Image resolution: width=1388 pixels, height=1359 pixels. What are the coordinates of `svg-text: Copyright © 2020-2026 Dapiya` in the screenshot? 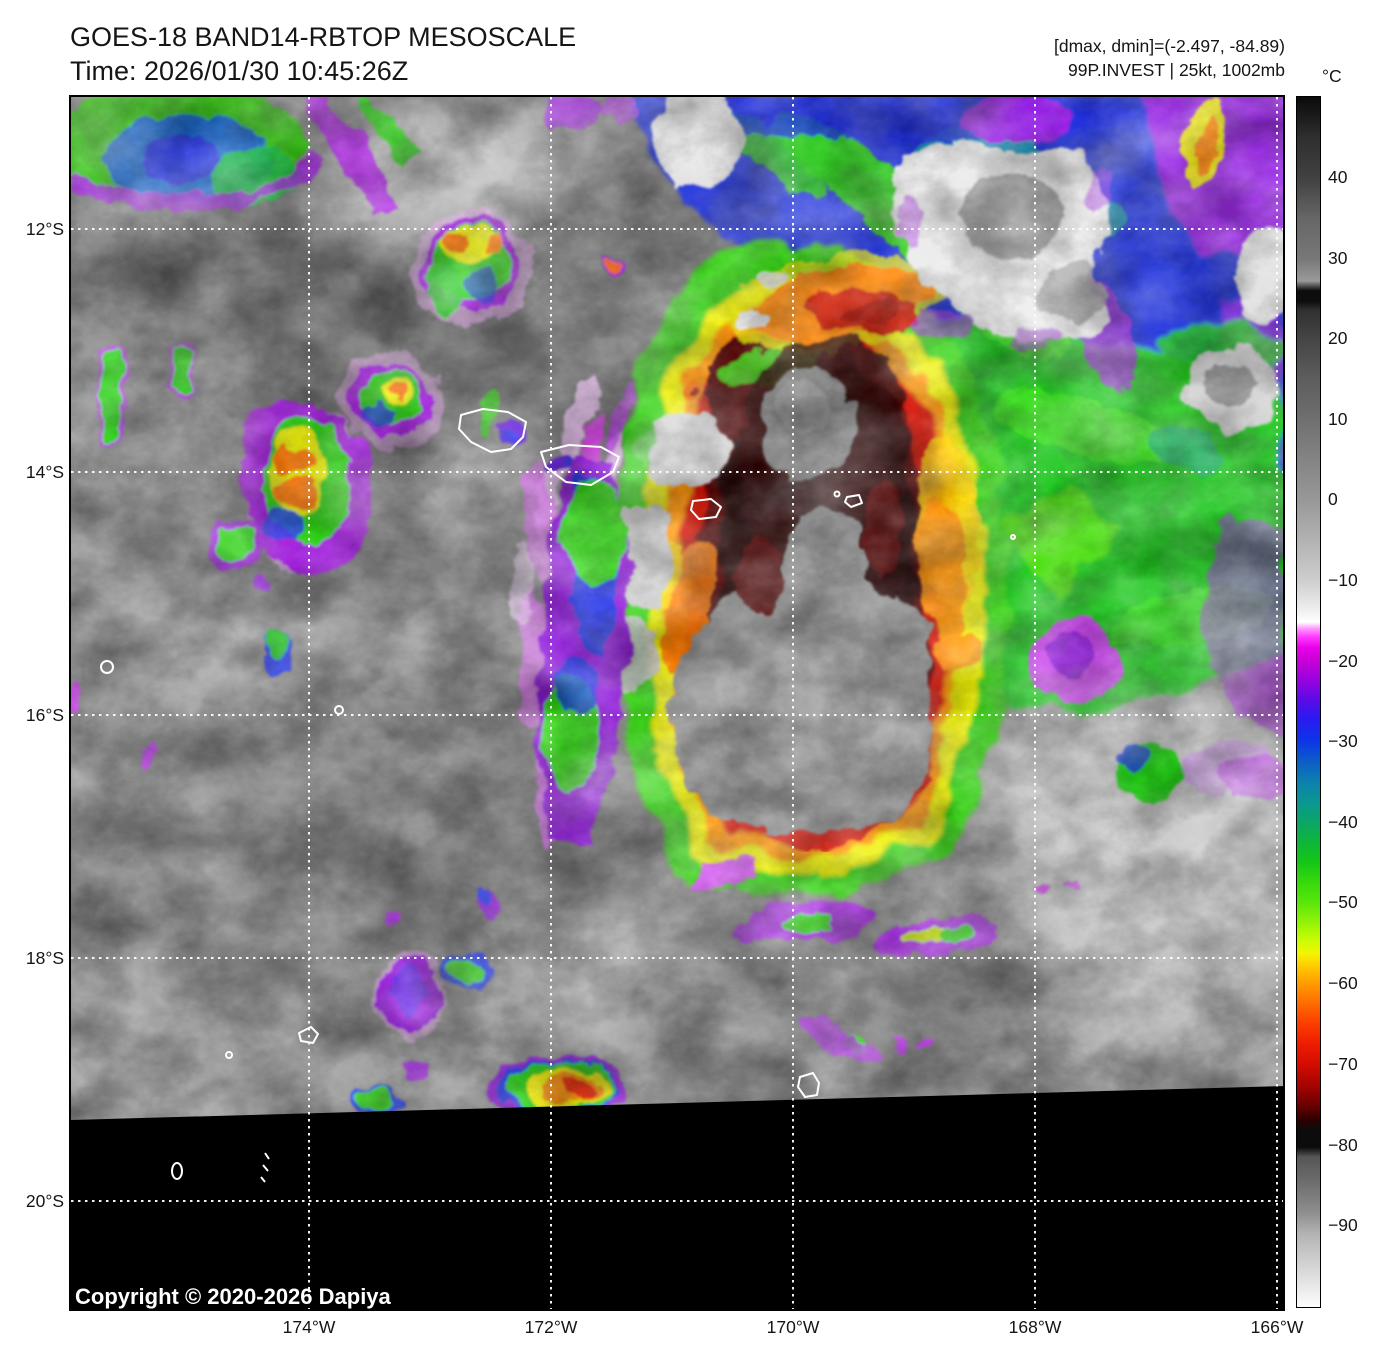 It's located at (233, 1296).